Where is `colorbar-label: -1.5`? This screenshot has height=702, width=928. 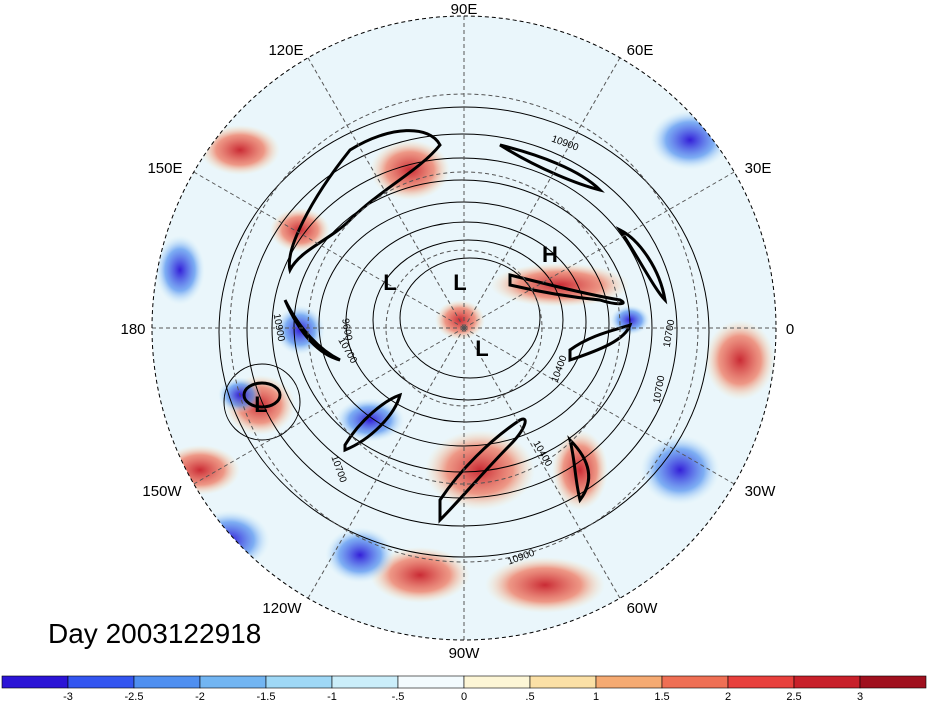 colorbar-label: -1.5 is located at coordinates (266, 696).